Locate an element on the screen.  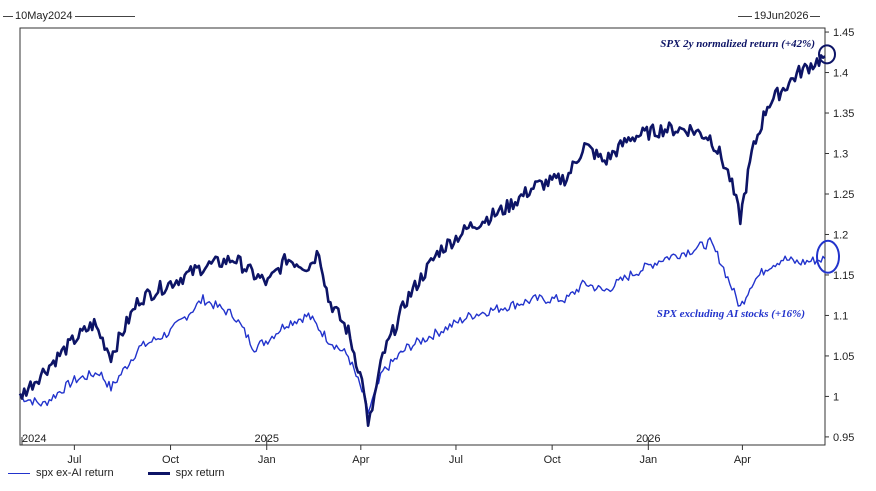
range-start-marker is located at coordinates (8, 16).